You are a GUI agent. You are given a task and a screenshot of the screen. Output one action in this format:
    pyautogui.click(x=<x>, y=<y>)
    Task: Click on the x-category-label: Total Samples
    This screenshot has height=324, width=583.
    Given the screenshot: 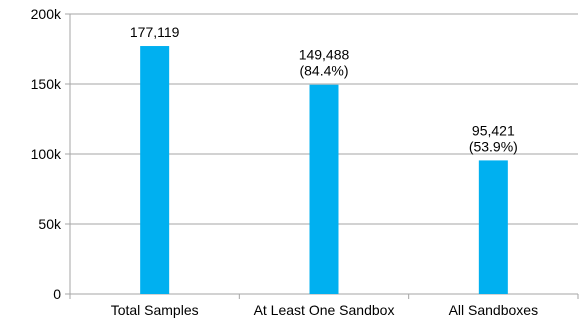 What is the action you would take?
    pyautogui.click(x=155, y=310)
    